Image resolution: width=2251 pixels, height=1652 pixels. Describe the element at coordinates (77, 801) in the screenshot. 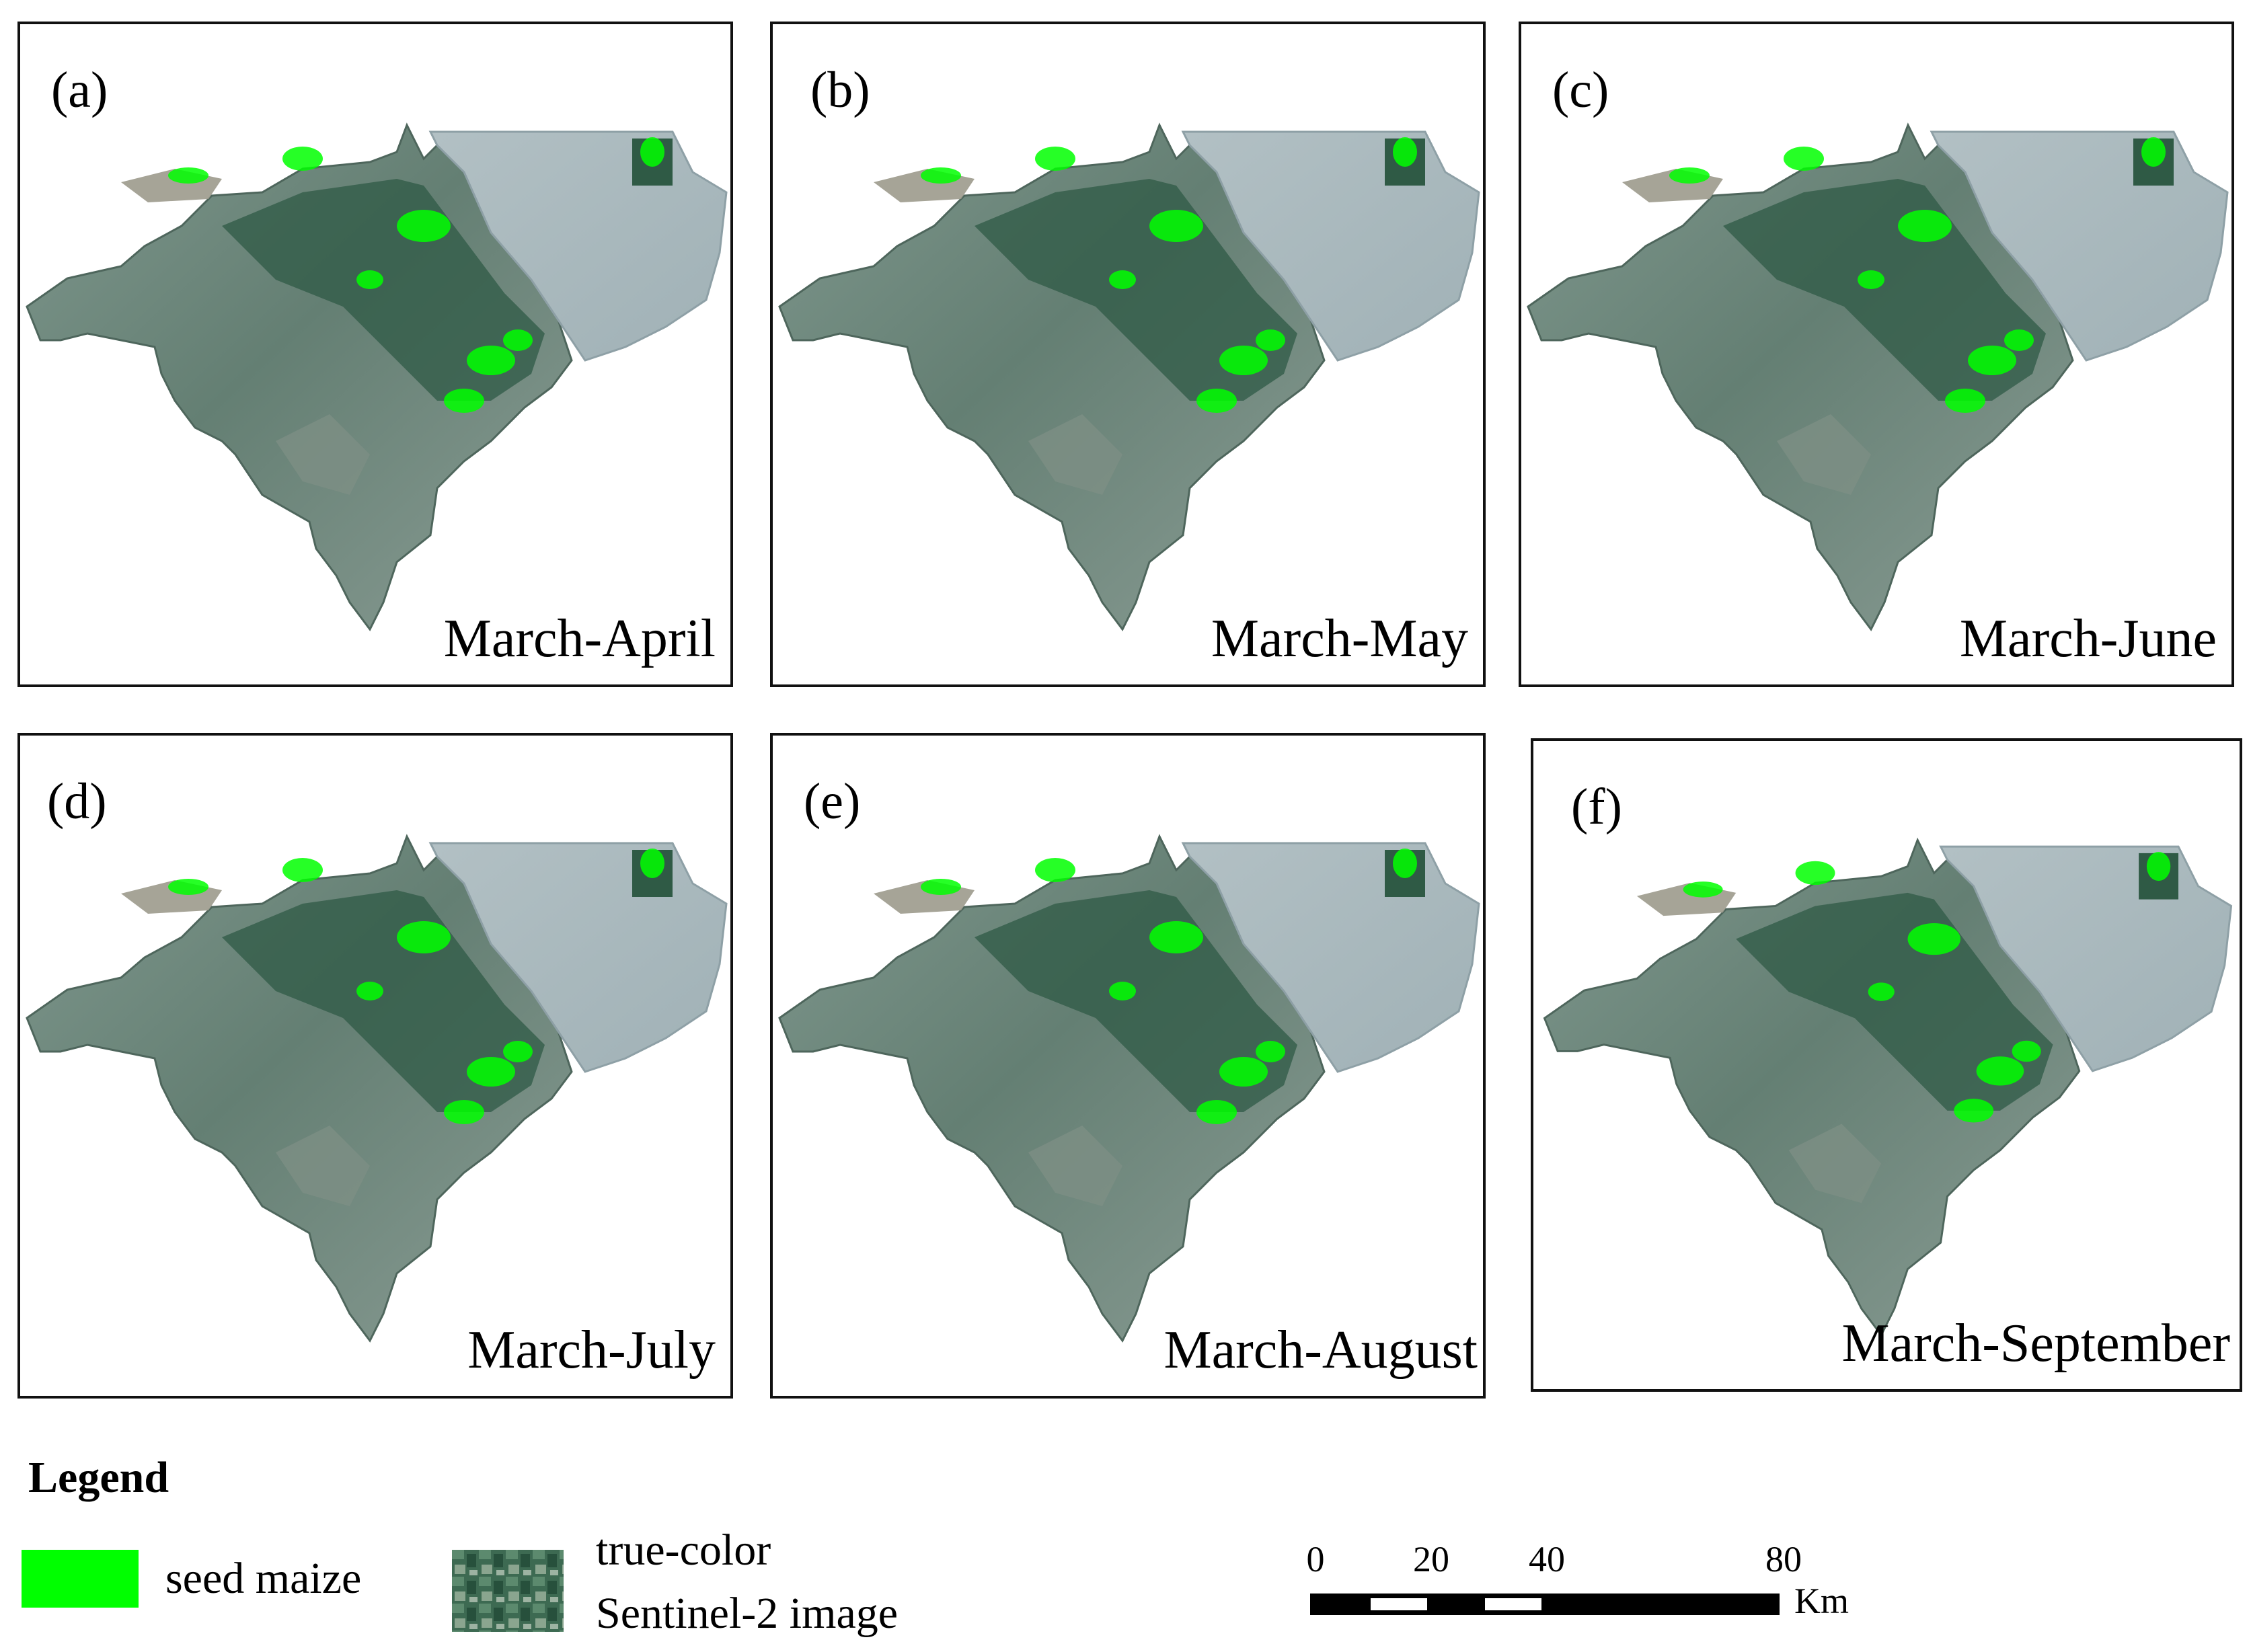

I see `panel-label: (d)` at that location.